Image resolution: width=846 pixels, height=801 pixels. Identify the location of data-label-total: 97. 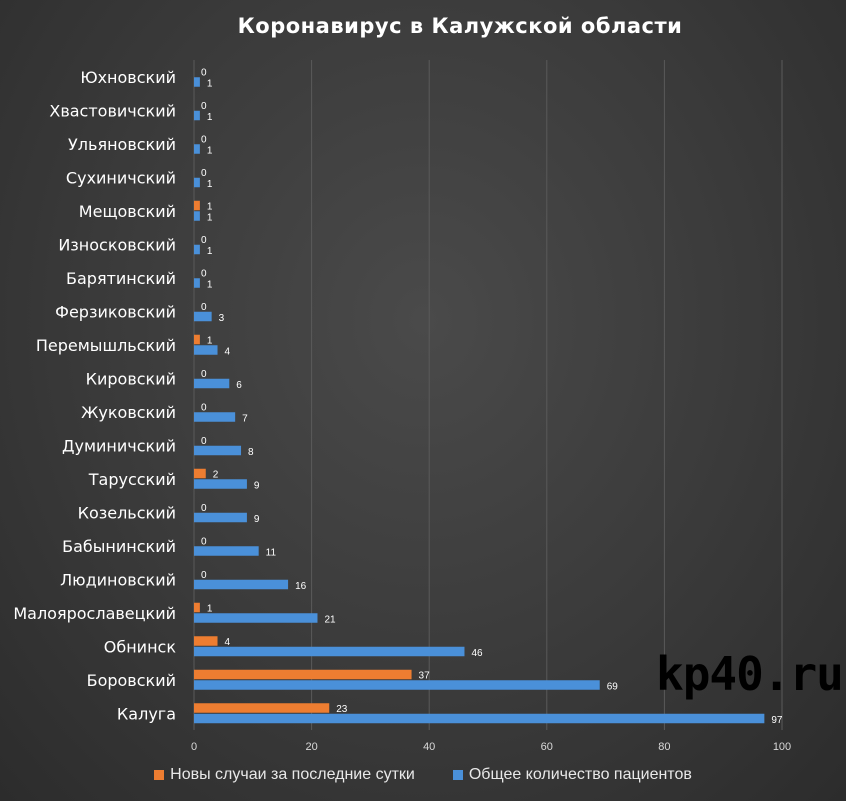
(777, 720).